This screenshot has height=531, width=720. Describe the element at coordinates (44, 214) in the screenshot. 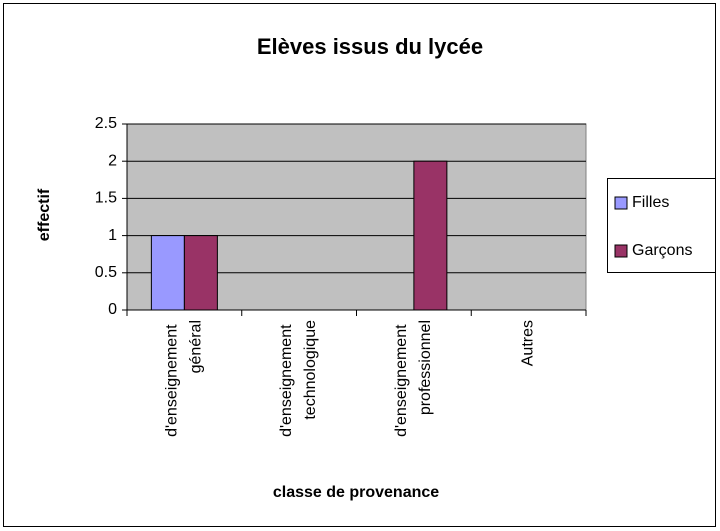

I see `y-axis-label: effectif` at that location.